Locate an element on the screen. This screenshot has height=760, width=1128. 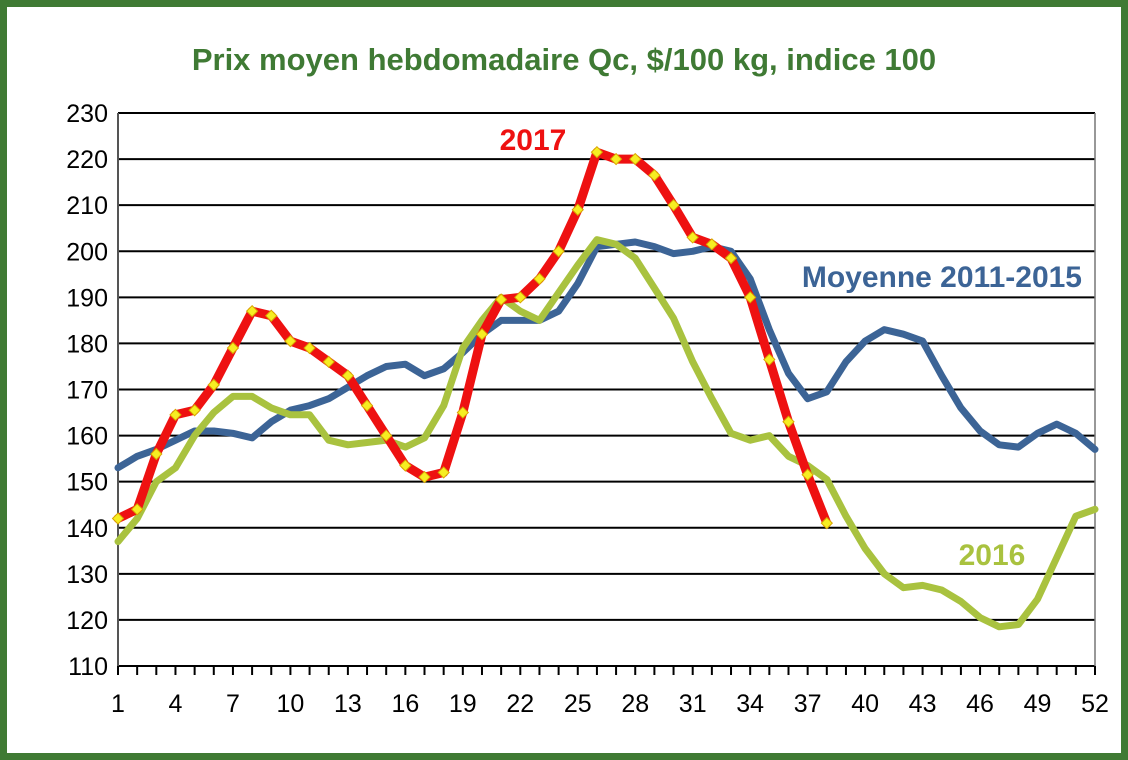
x-tick-label: 40 is located at coordinates (865, 704).